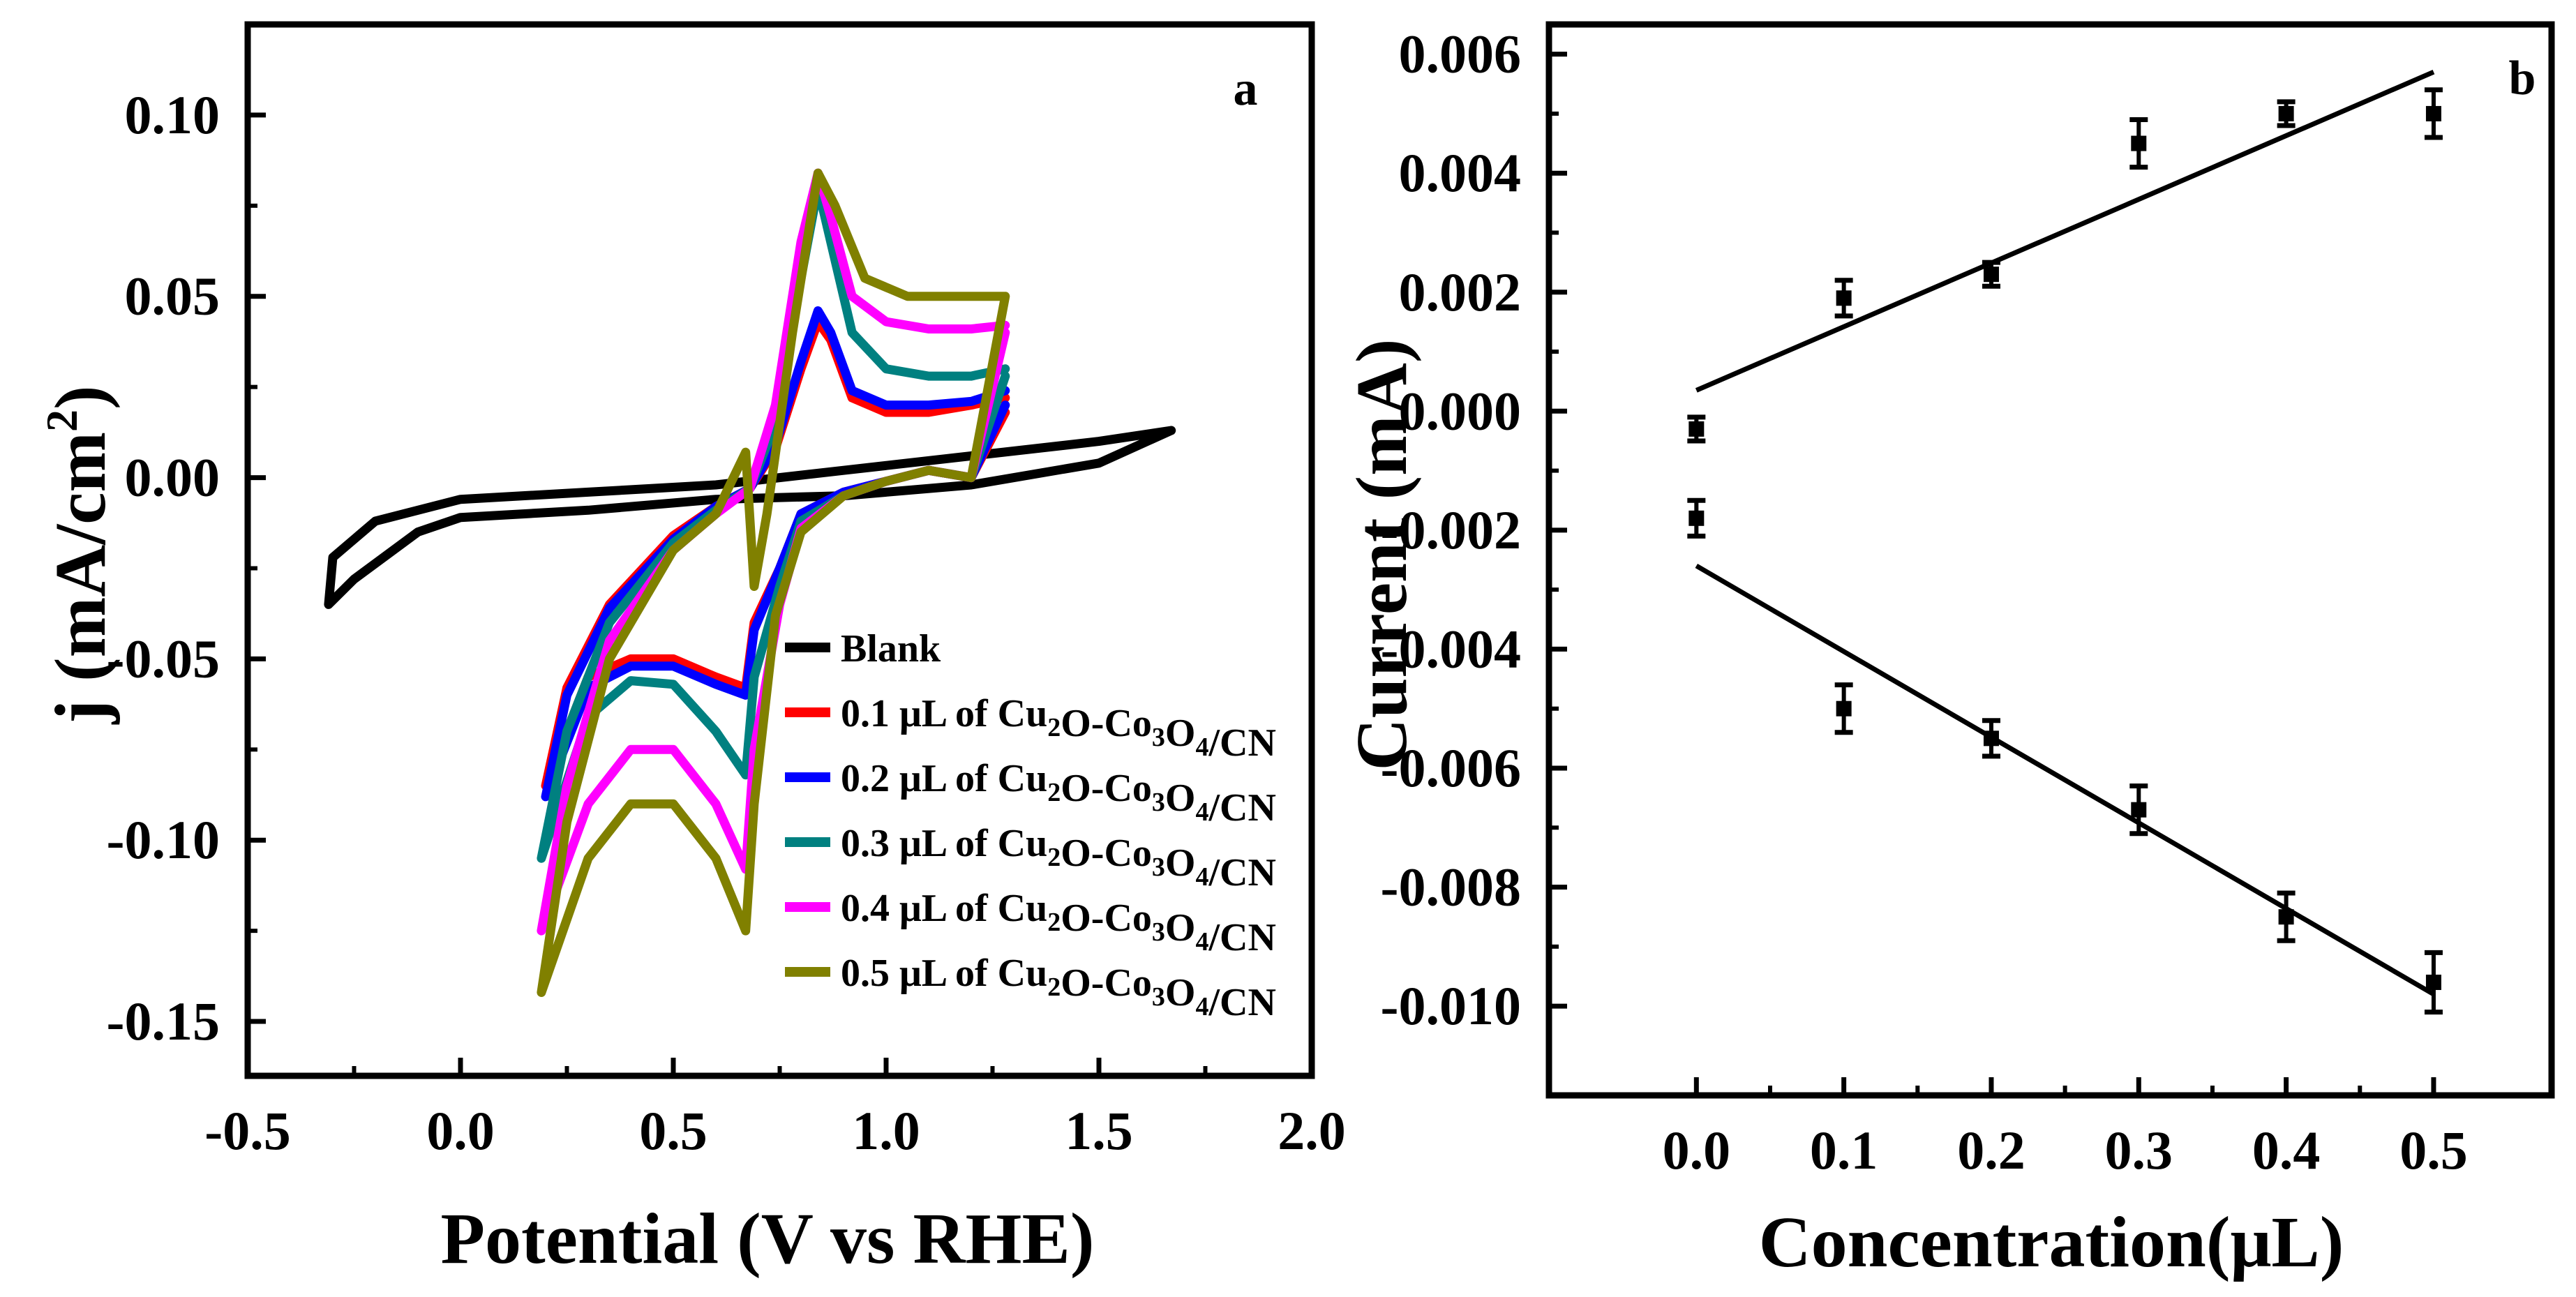 The image size is (2576, 1297). Describe the element at coordinates (1058, 923) in the screenshot. I see `panel-a-legend-label: 0.4 μL of Cu2O-Co3O4/CN` at that location.